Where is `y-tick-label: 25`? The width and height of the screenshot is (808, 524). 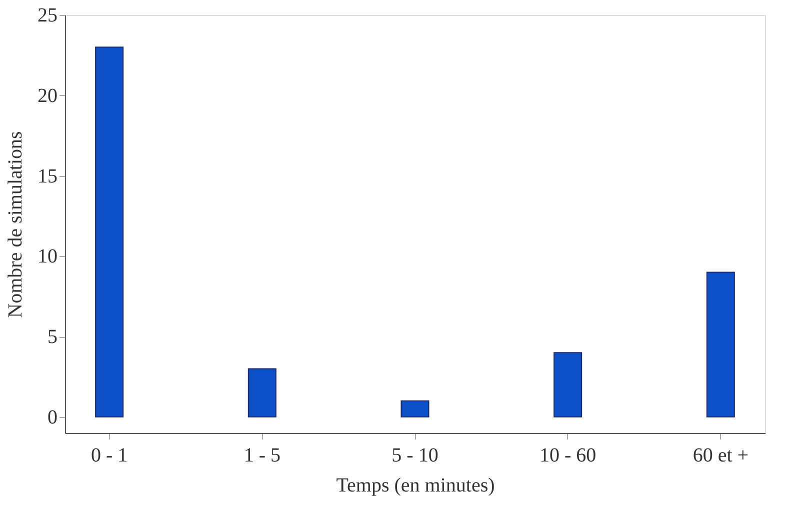 y-tick-label: 25 is located at coordinates (48, 15).